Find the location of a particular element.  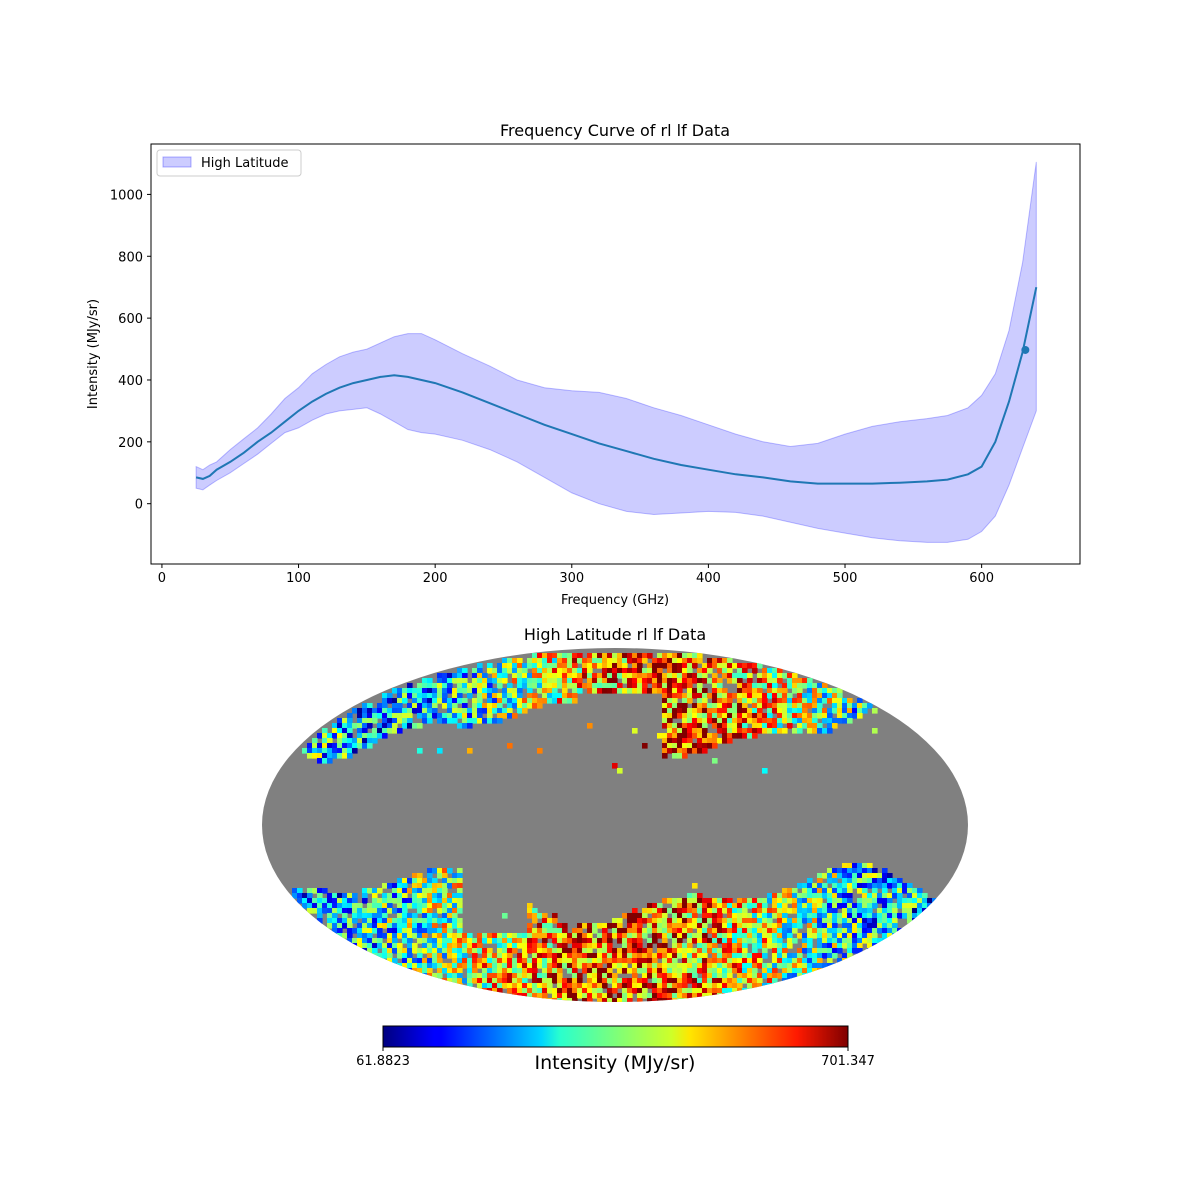

x-tick-label: 500 is located at coordinates (845, 578).